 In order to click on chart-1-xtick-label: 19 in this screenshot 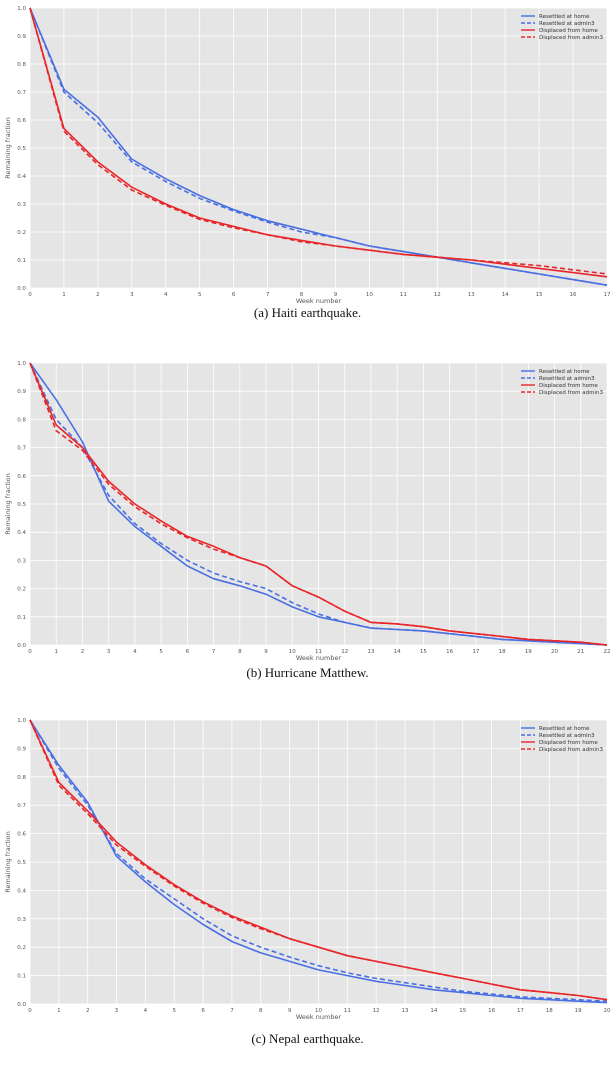, I will do `click(528, 652)`.